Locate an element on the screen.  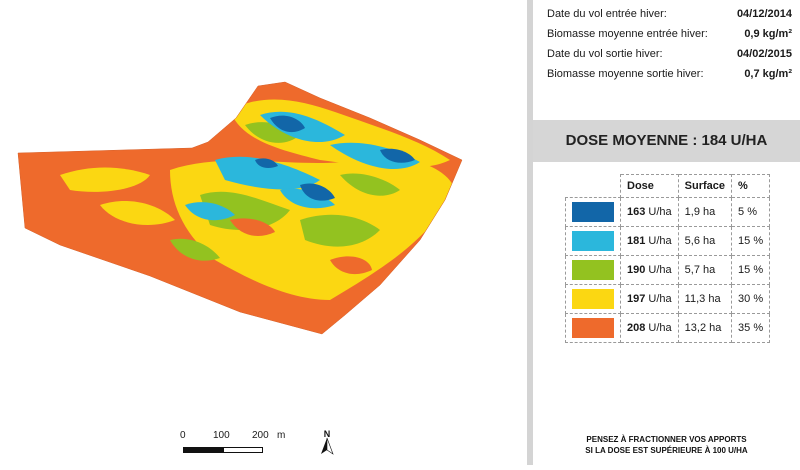
legend-surface: 1,9 ha is located at coordinates (705, 212).